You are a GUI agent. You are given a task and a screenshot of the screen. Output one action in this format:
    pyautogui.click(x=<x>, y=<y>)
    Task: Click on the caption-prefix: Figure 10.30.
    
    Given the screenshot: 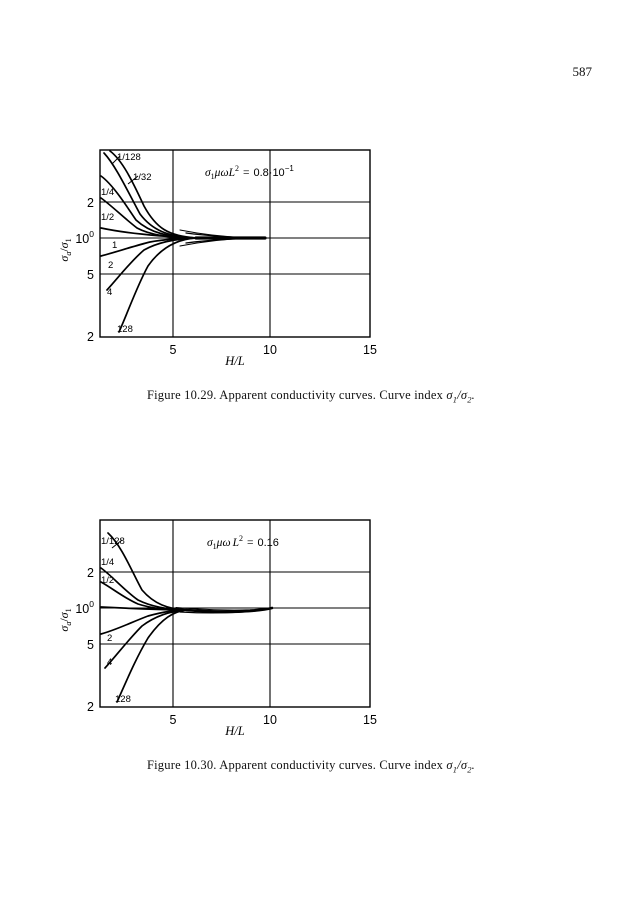 What is the action you would take?
    pyautogui.click(x=181, y=765)
    